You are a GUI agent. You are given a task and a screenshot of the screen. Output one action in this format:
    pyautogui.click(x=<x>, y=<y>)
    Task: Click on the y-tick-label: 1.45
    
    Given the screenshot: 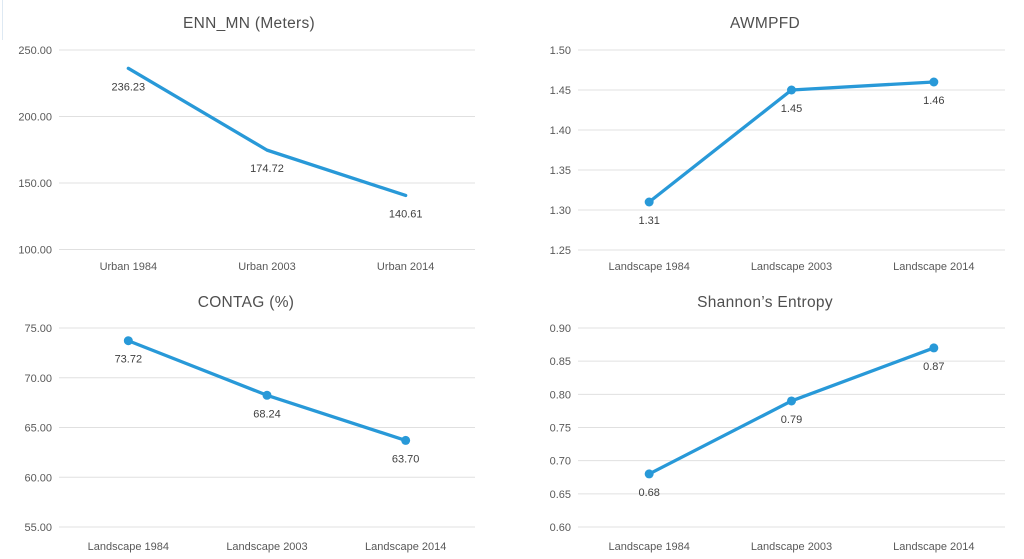 What is the action you would take?
    pyautogui.click(x=560, y=91)
    